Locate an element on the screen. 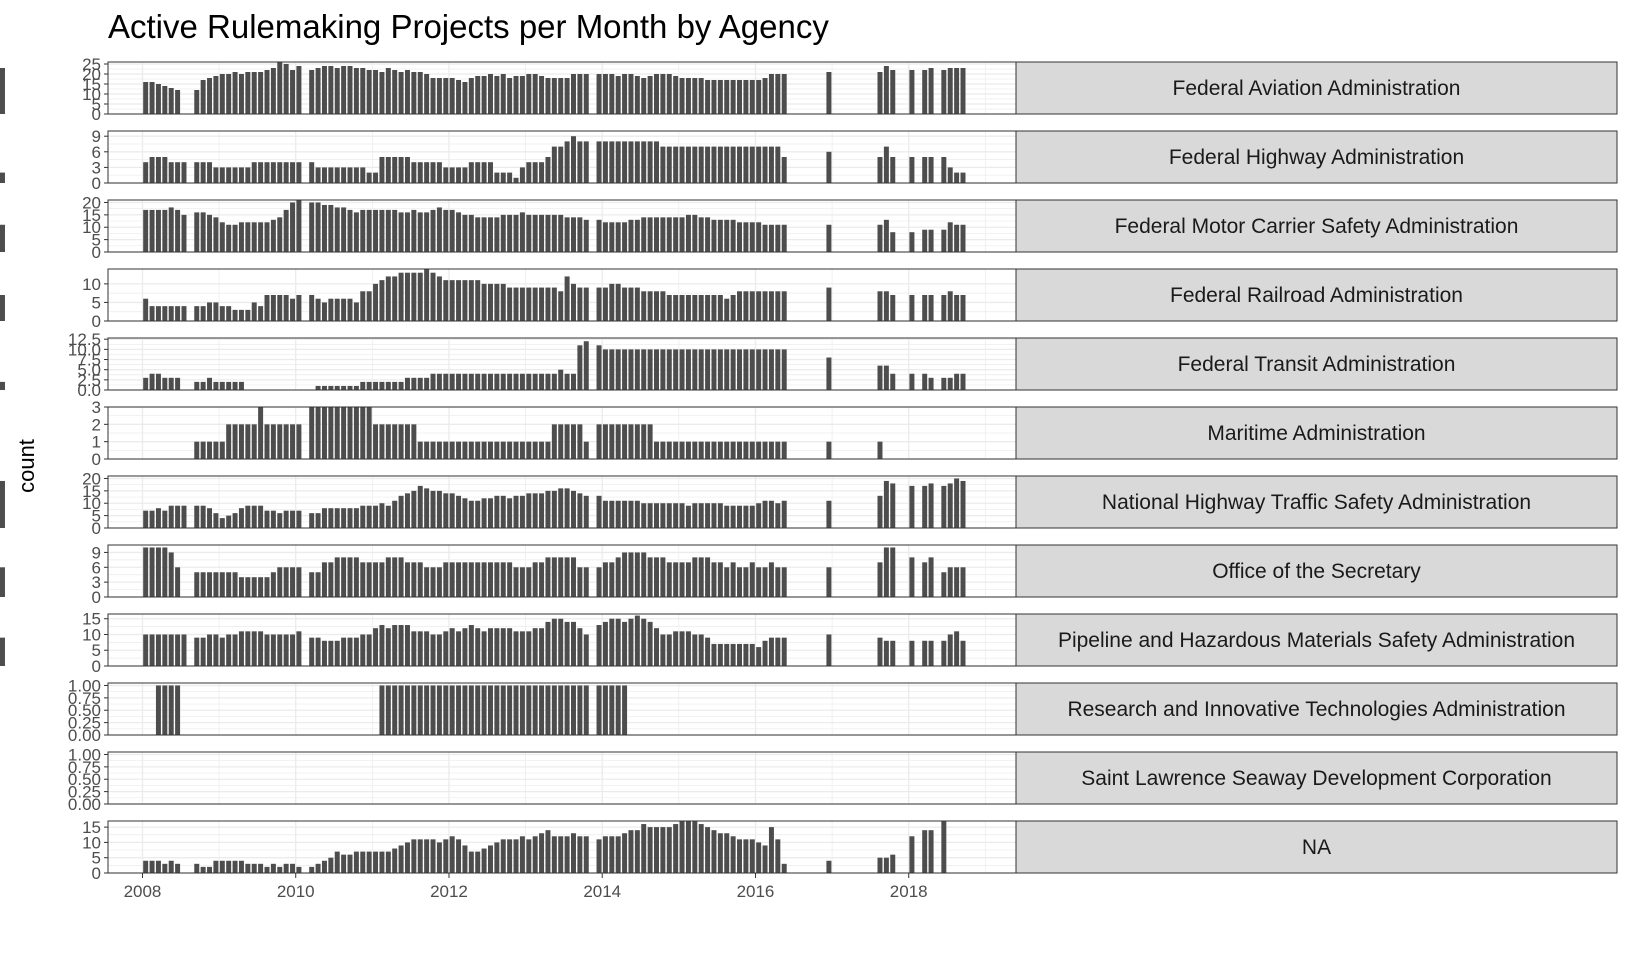  y-tick-label: 6 is located at coordinates (96, 152).